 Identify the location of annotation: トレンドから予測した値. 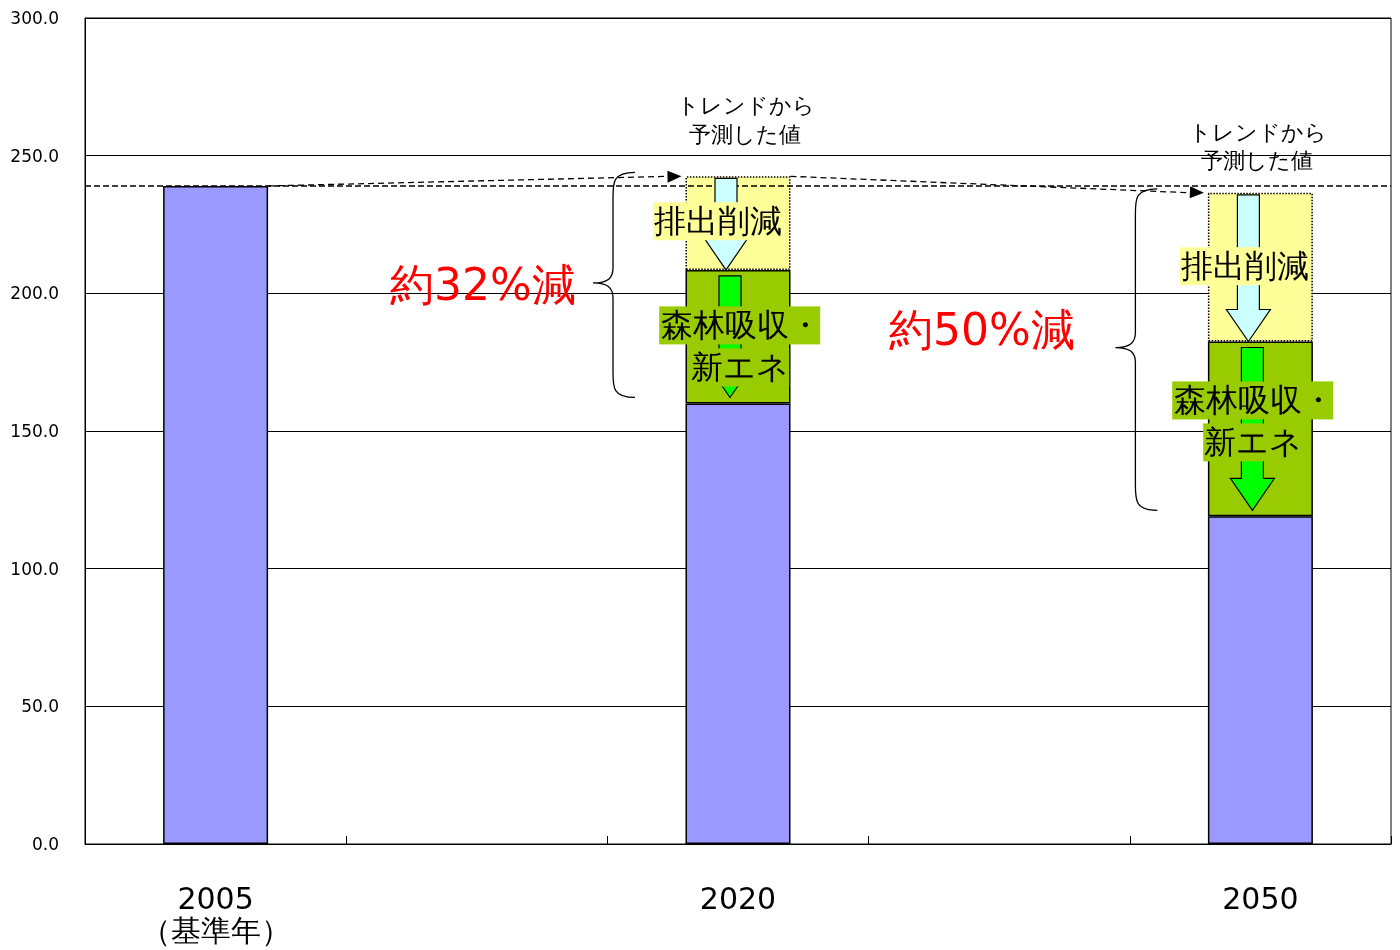
(746, 120).